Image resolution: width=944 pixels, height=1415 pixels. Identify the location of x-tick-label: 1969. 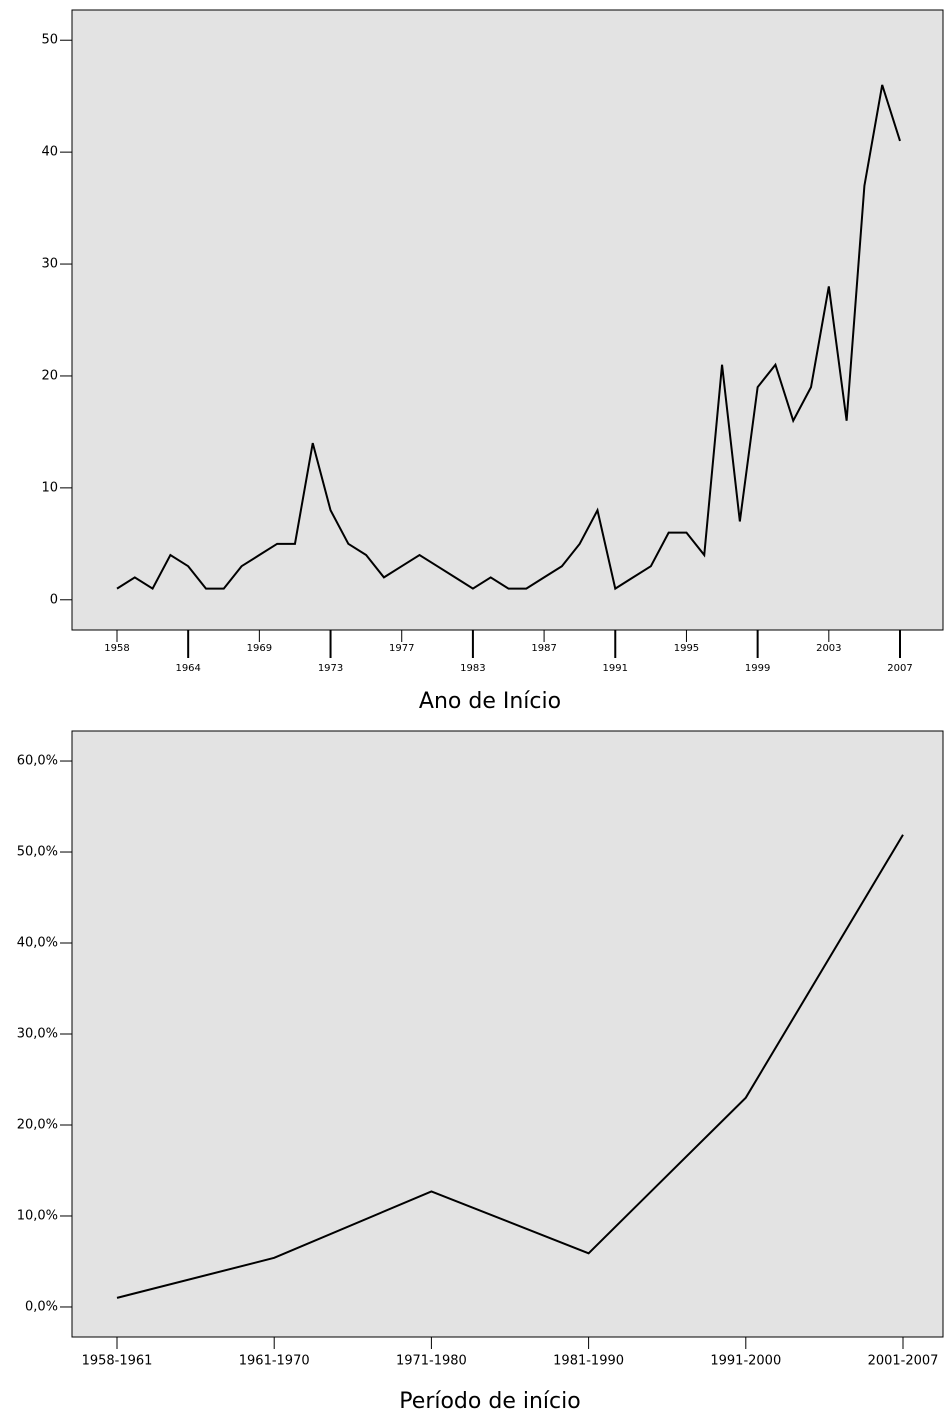
(259, 648).